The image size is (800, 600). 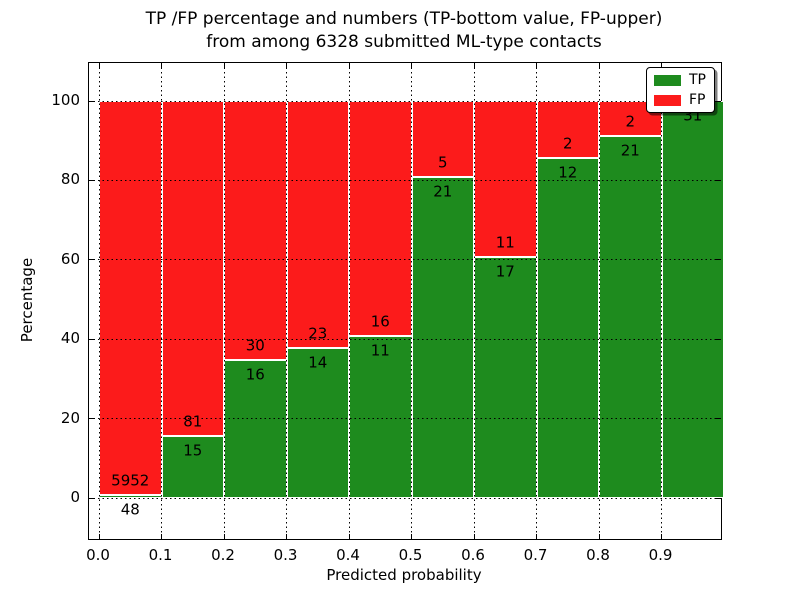 I want to click on x-tick-label: 0.3, so click(x=285, y=555).